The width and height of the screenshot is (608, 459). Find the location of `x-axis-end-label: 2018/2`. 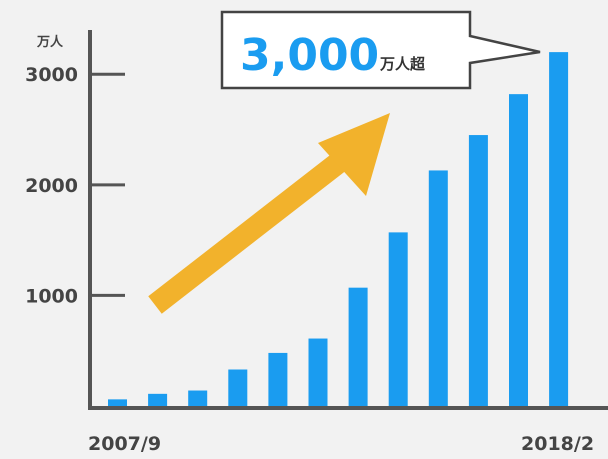

x-axis-end-label: 2018/2 is located at coordinates (557, 444).